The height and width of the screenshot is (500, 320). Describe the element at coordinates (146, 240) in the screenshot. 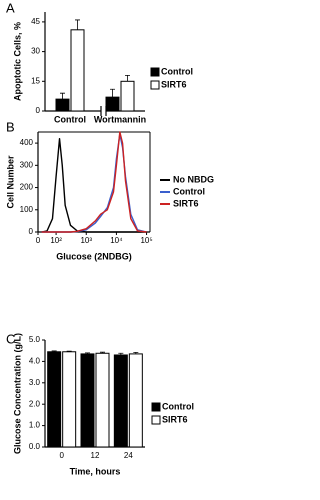

I see `x-tick-label: 10⁵` at that location.